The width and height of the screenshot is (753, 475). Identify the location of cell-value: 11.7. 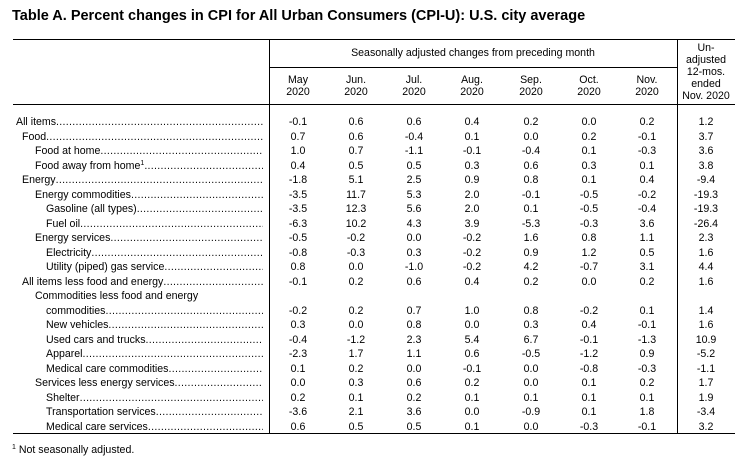
(356, 194).